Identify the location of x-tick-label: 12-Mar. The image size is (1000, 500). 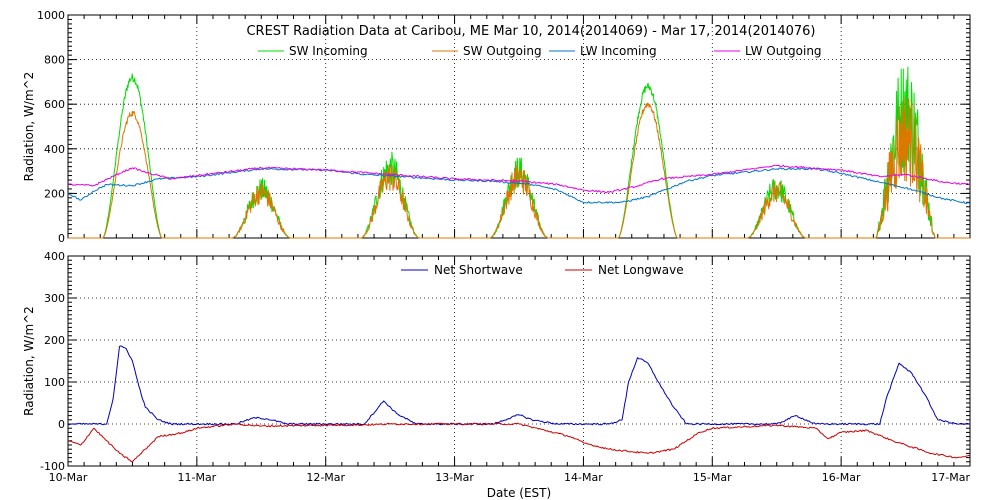
(325, 477).